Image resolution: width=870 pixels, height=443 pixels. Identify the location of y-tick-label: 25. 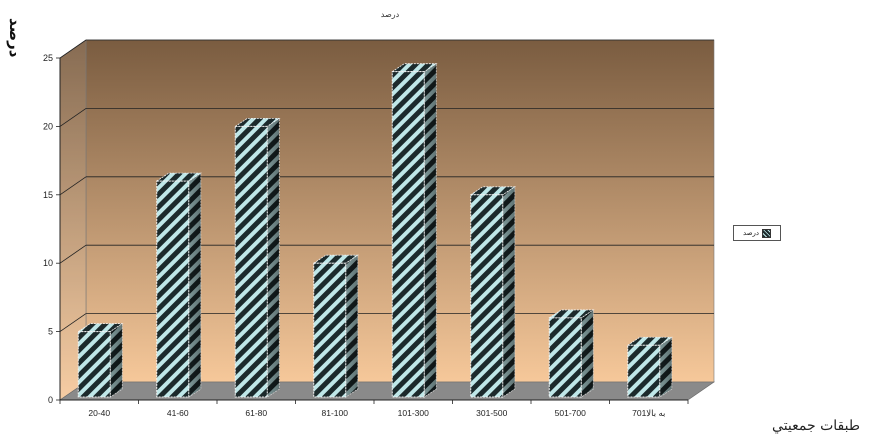
(48, 58).